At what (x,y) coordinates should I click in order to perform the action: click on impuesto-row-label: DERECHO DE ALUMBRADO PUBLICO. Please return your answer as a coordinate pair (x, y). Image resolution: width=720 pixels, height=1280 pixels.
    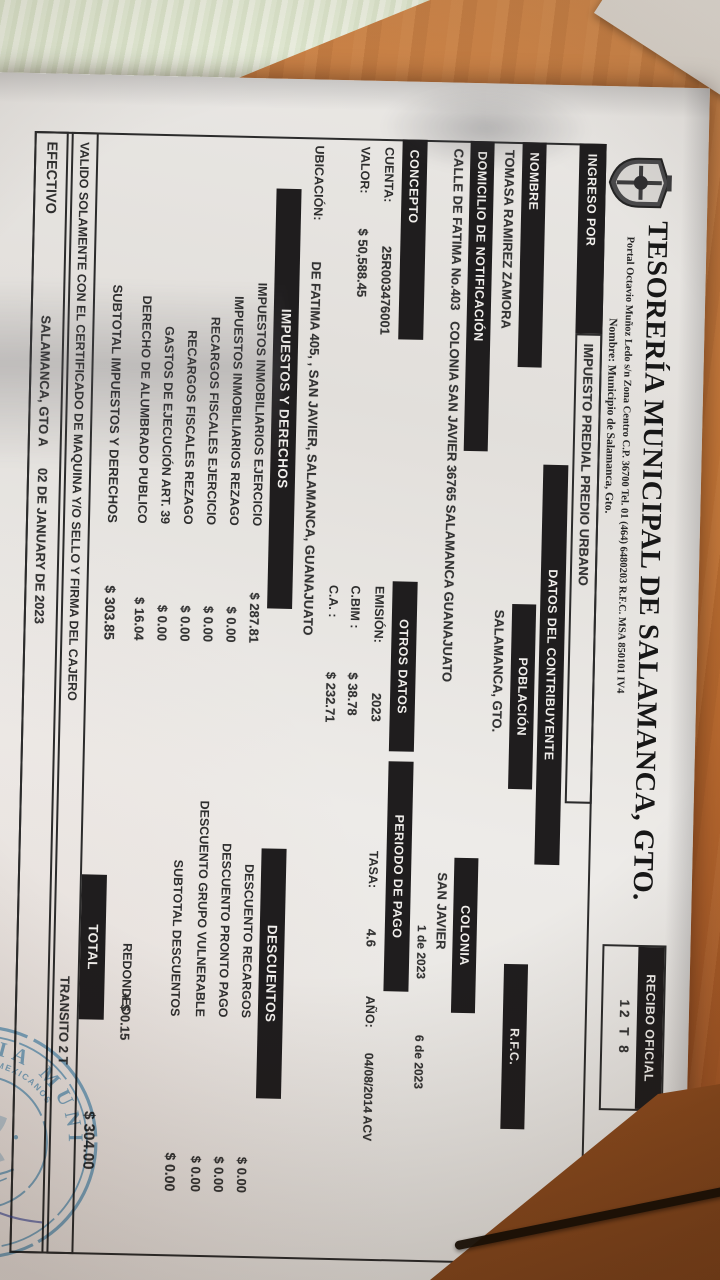
    Looking at the image, I should click on (144, 409).